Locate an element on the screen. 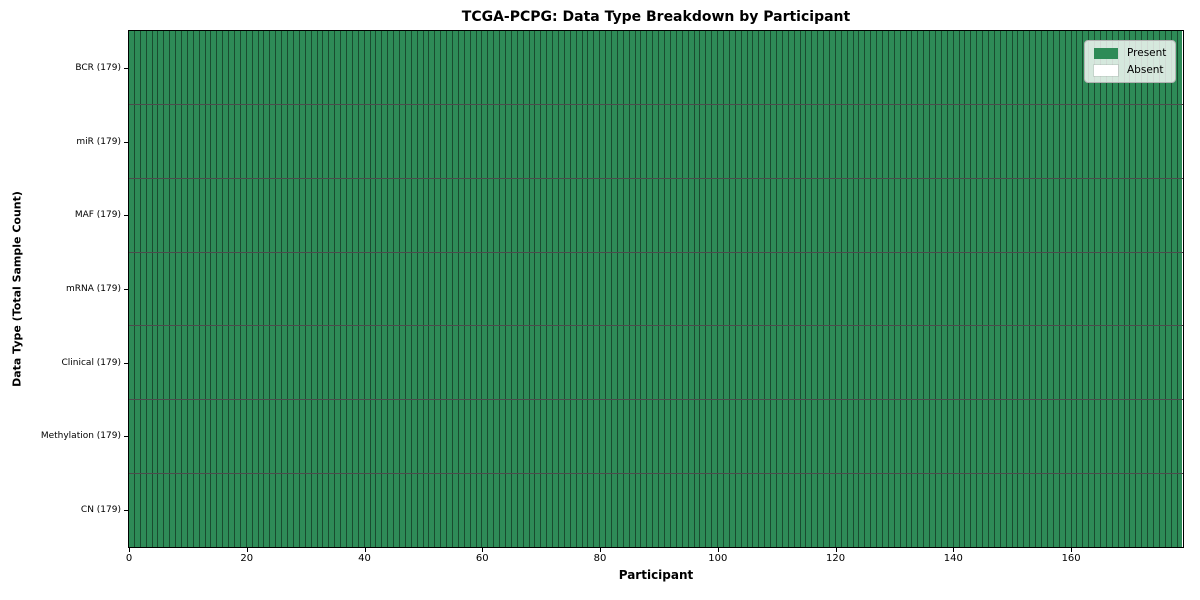  heatmap-row-bcr is located at coordinates (656, 67).